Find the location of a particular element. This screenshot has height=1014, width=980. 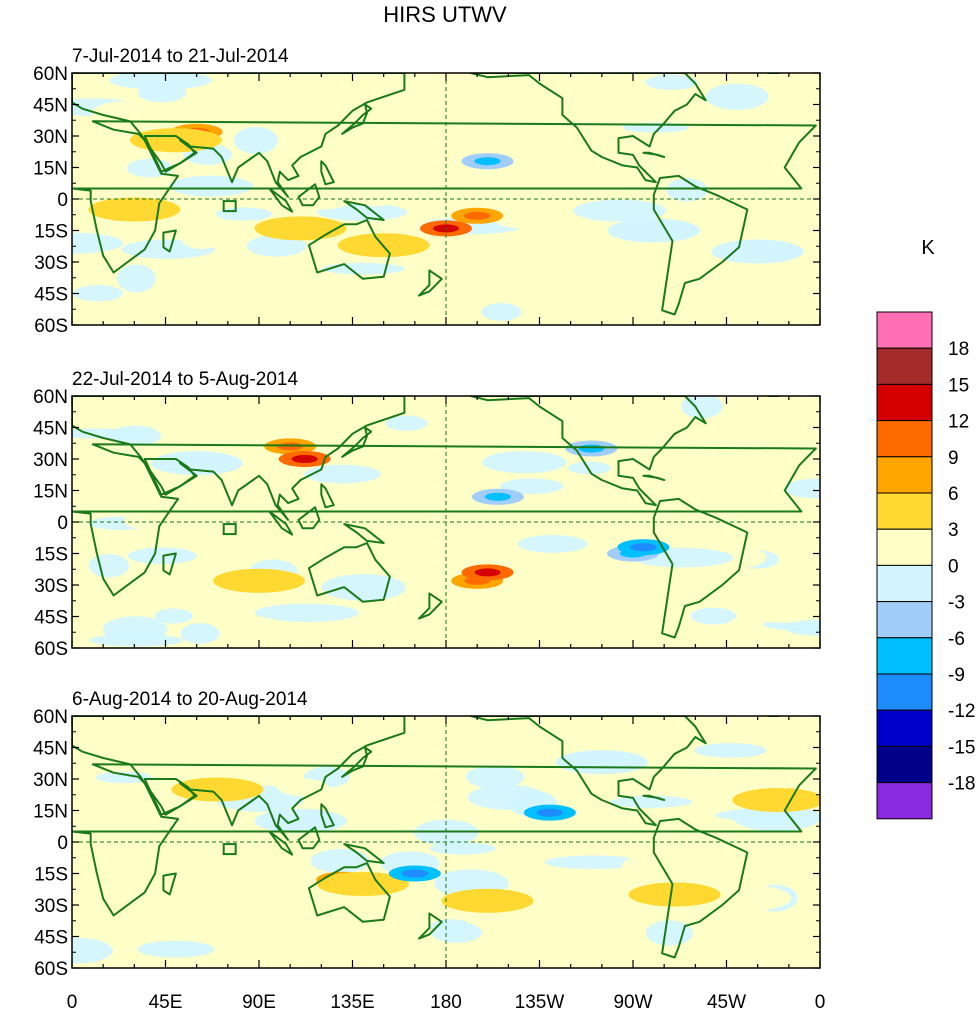

x-tick-label: 90E is located at coordinates (259, 1002).